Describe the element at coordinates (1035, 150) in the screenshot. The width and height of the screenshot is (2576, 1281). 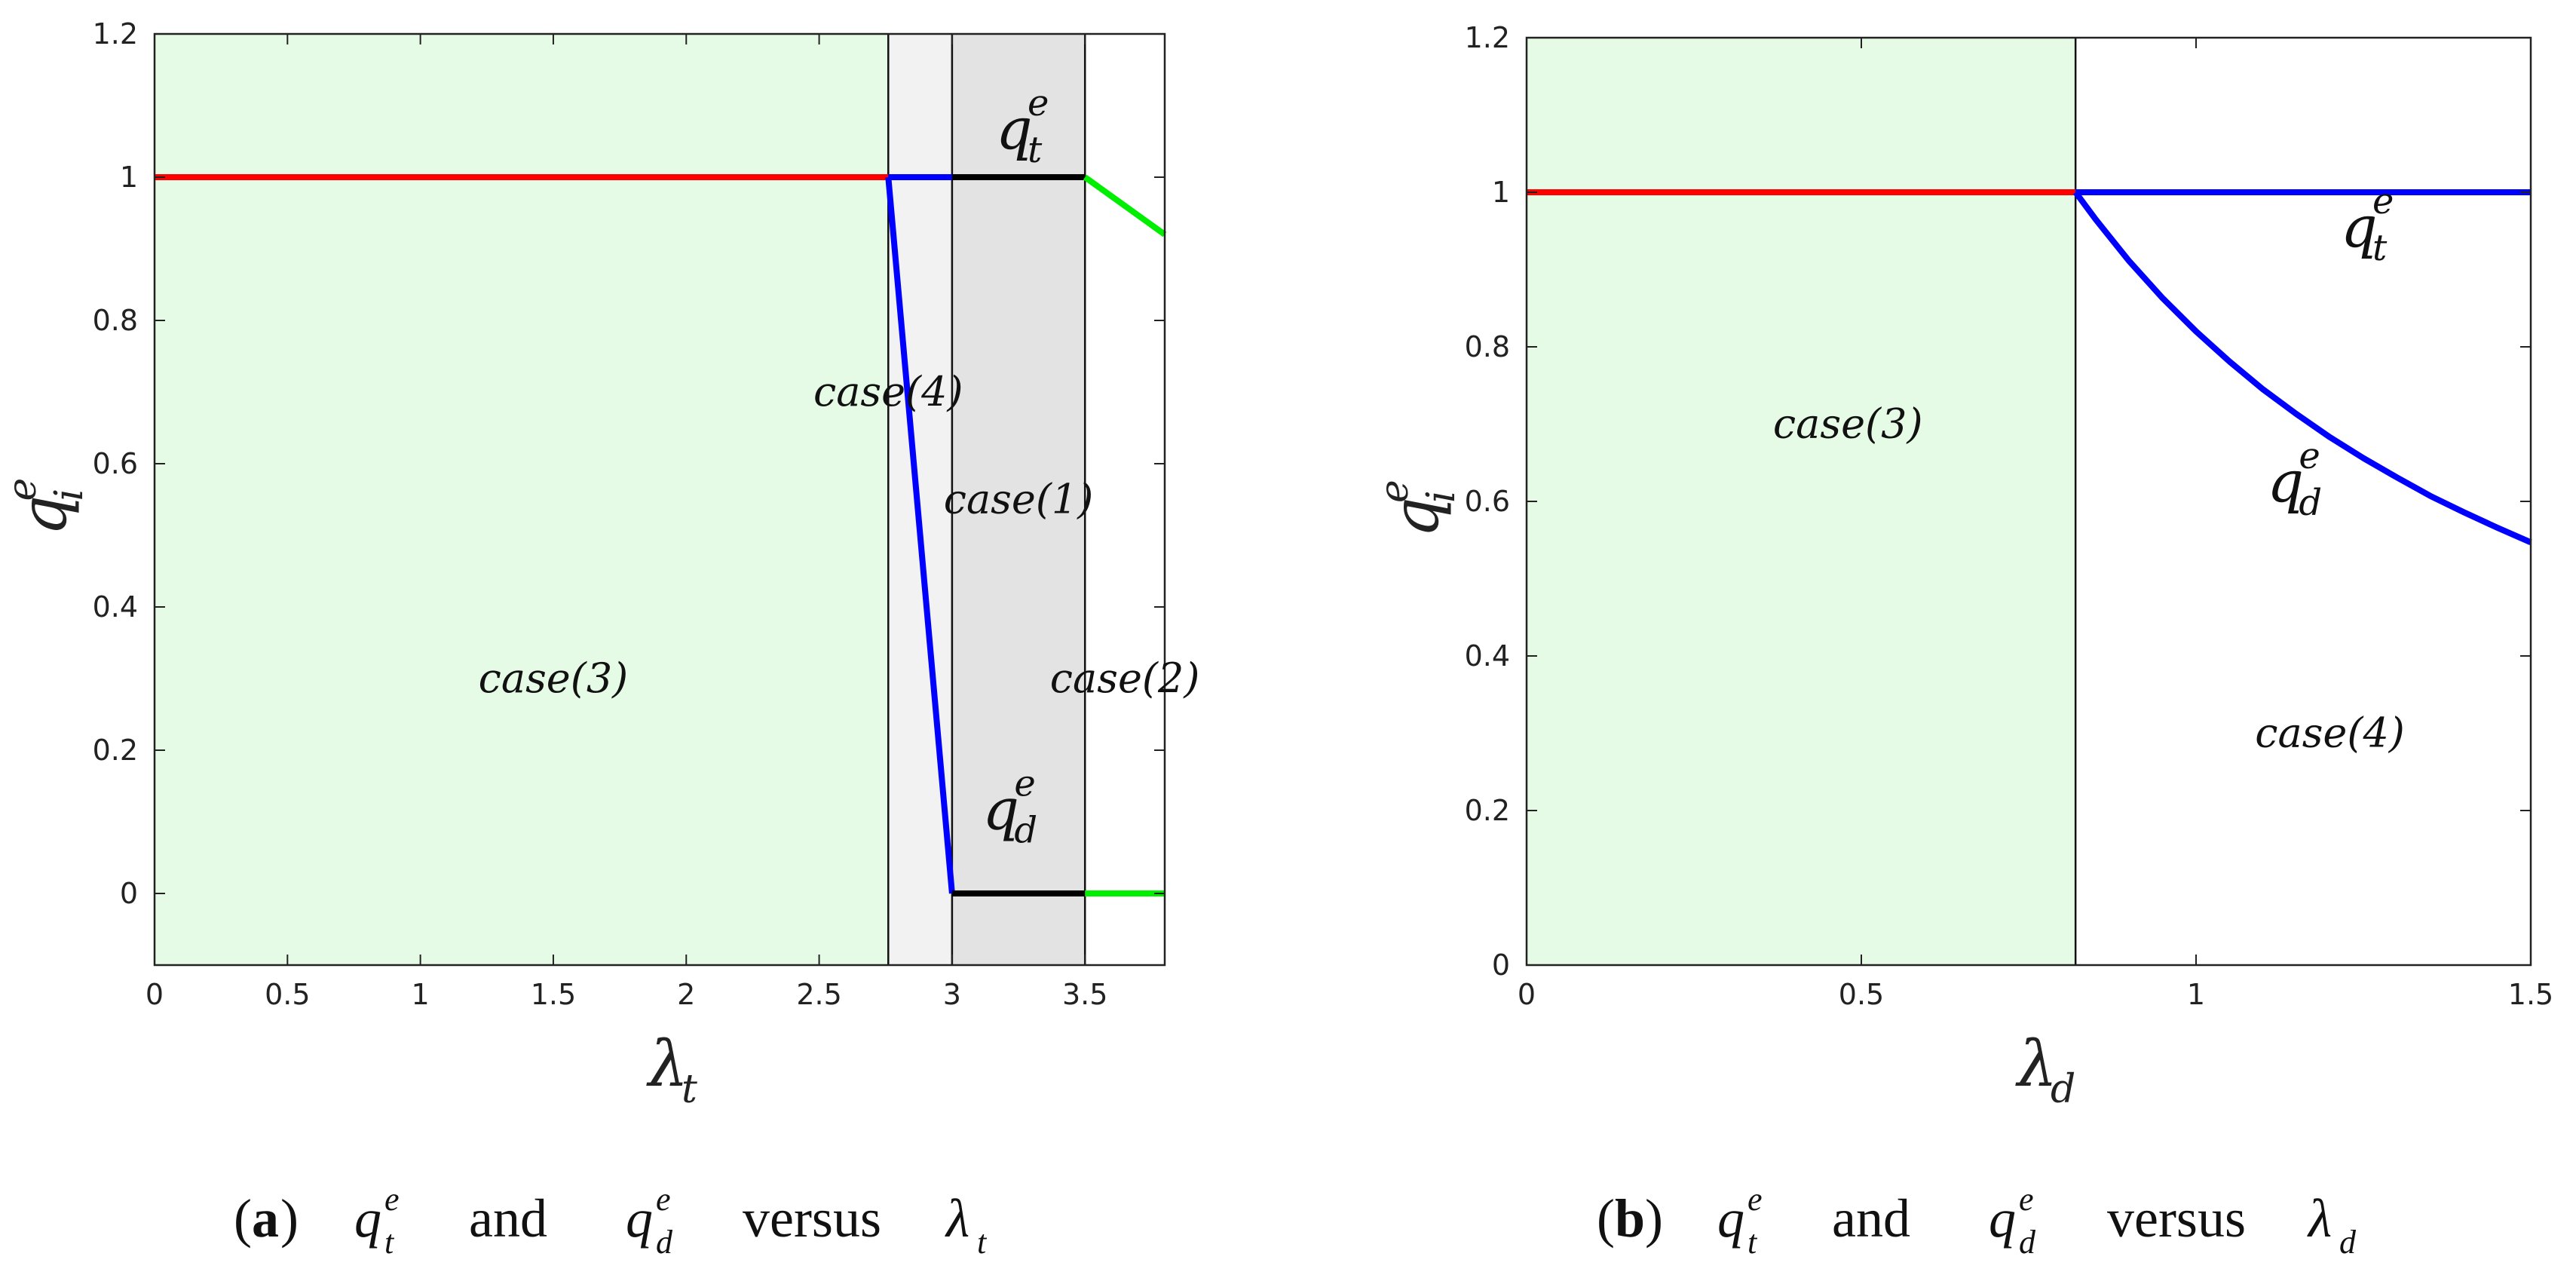
I see `chart-a-curve-label-sub: t` at that location.